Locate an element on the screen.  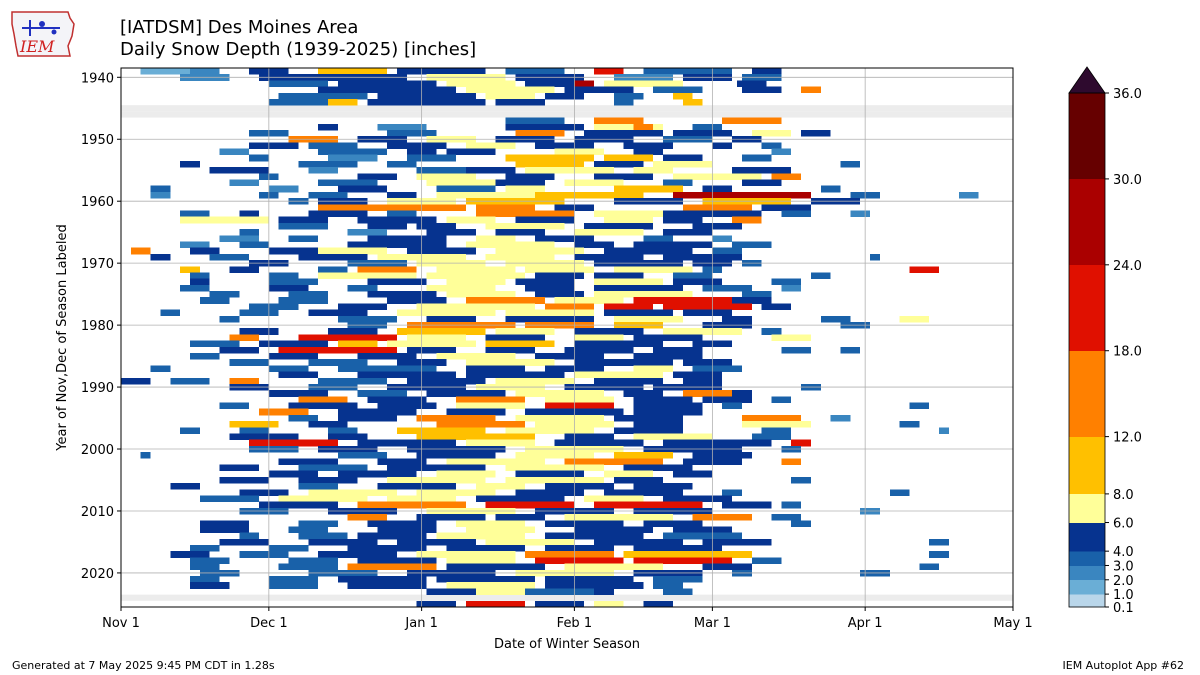
colorbar-frame is located at coordinates (1087, 350).